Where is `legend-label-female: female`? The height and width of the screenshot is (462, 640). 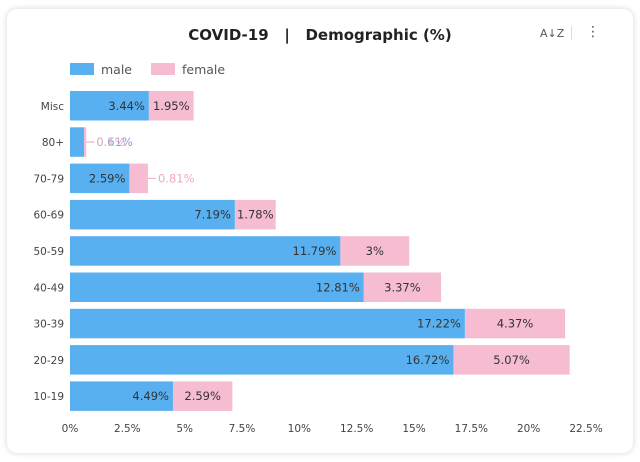
legend-label-female: female is located at coordinates (204, 69).